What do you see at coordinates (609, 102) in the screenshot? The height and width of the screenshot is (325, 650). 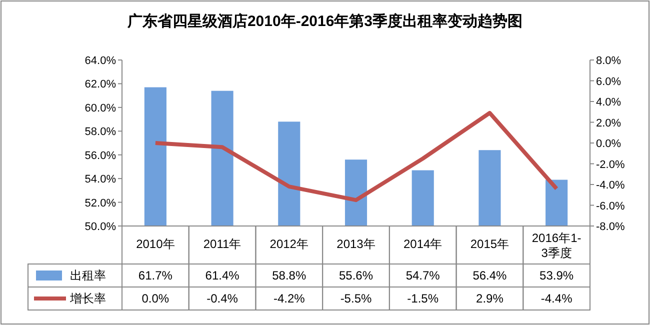 I see `y2-tick-label: 4.0%` at bounding box center [609, 102].